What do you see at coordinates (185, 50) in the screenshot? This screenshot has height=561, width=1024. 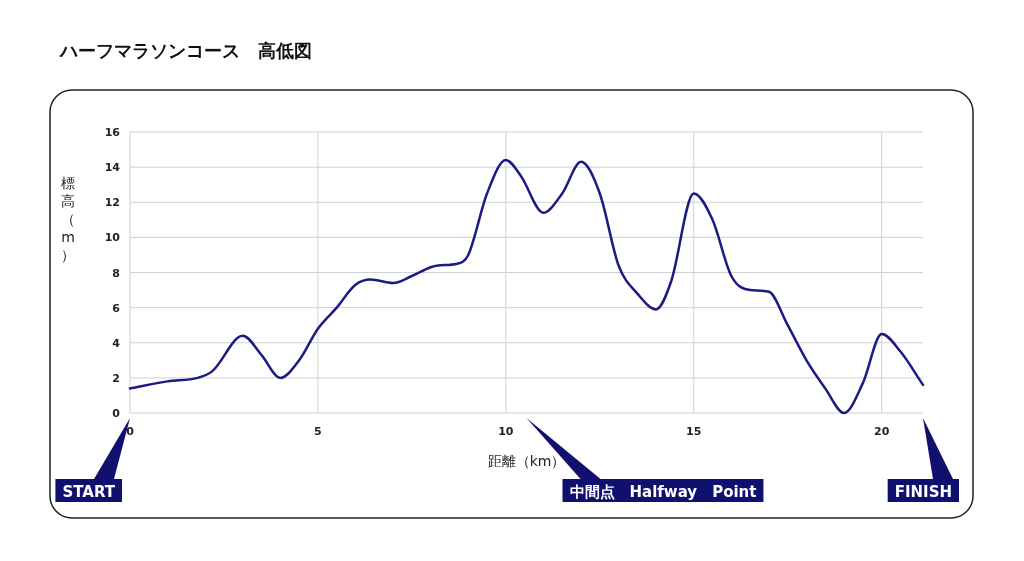 I see `chart-title: ハーフマラソンコース 高低図` at bounding box center [185, 50].